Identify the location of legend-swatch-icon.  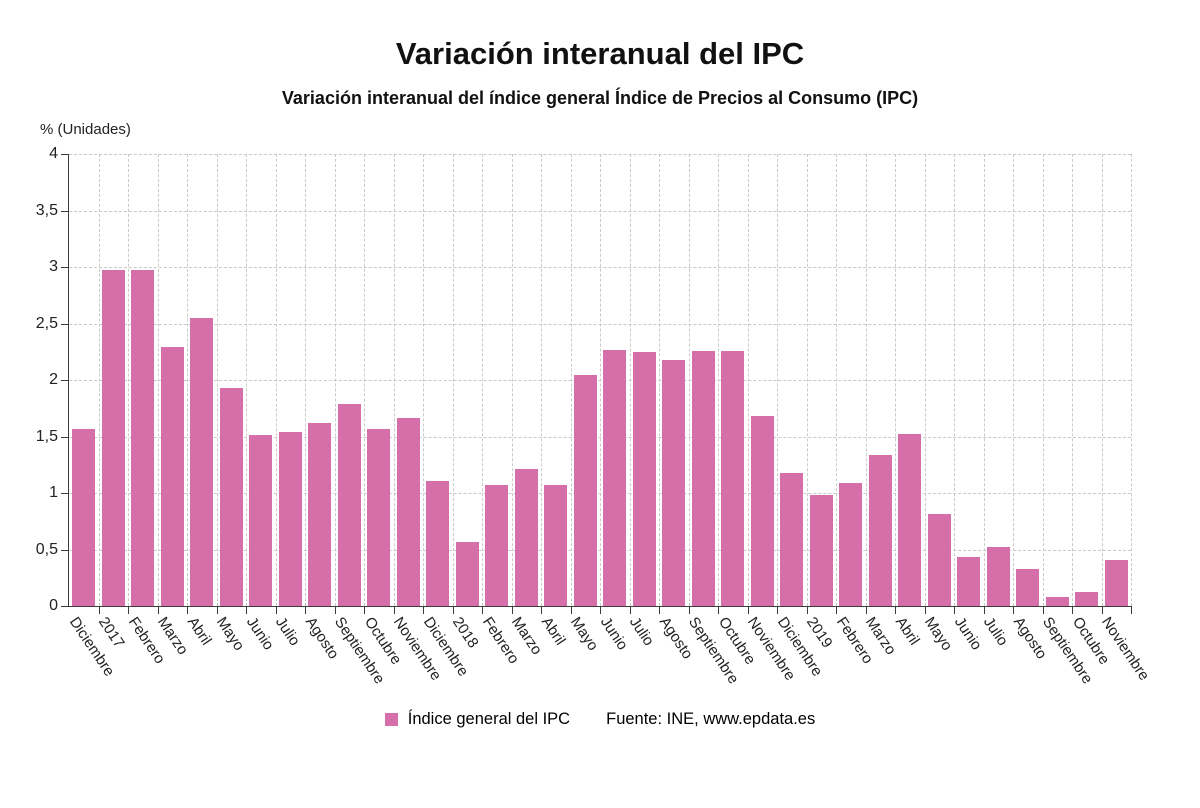
(391, 719).